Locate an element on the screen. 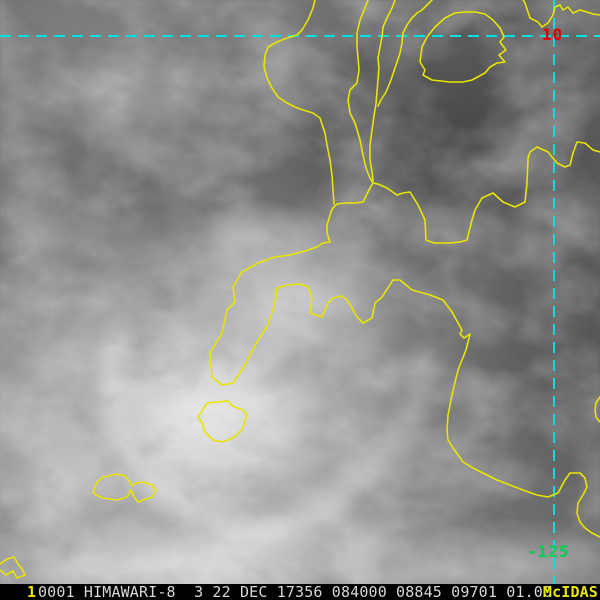  coastline-strait-west is located at coordinates (360, 92).